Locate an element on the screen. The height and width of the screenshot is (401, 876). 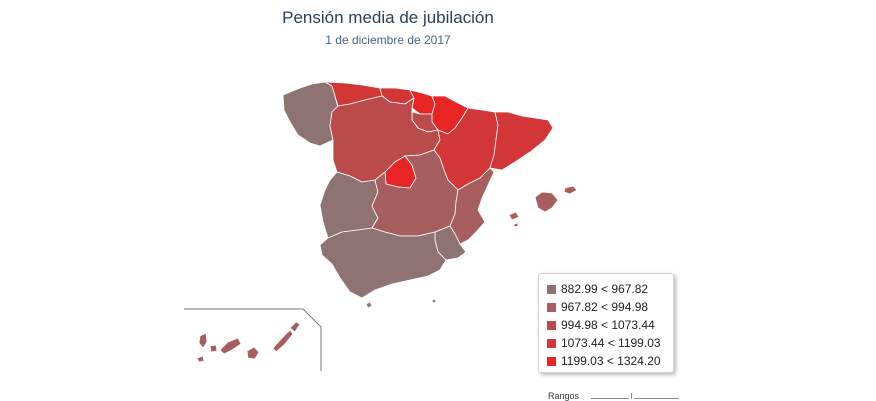
legend-item-bin3: 994.98 < 1073.44 is located at coordinates (610, 325).